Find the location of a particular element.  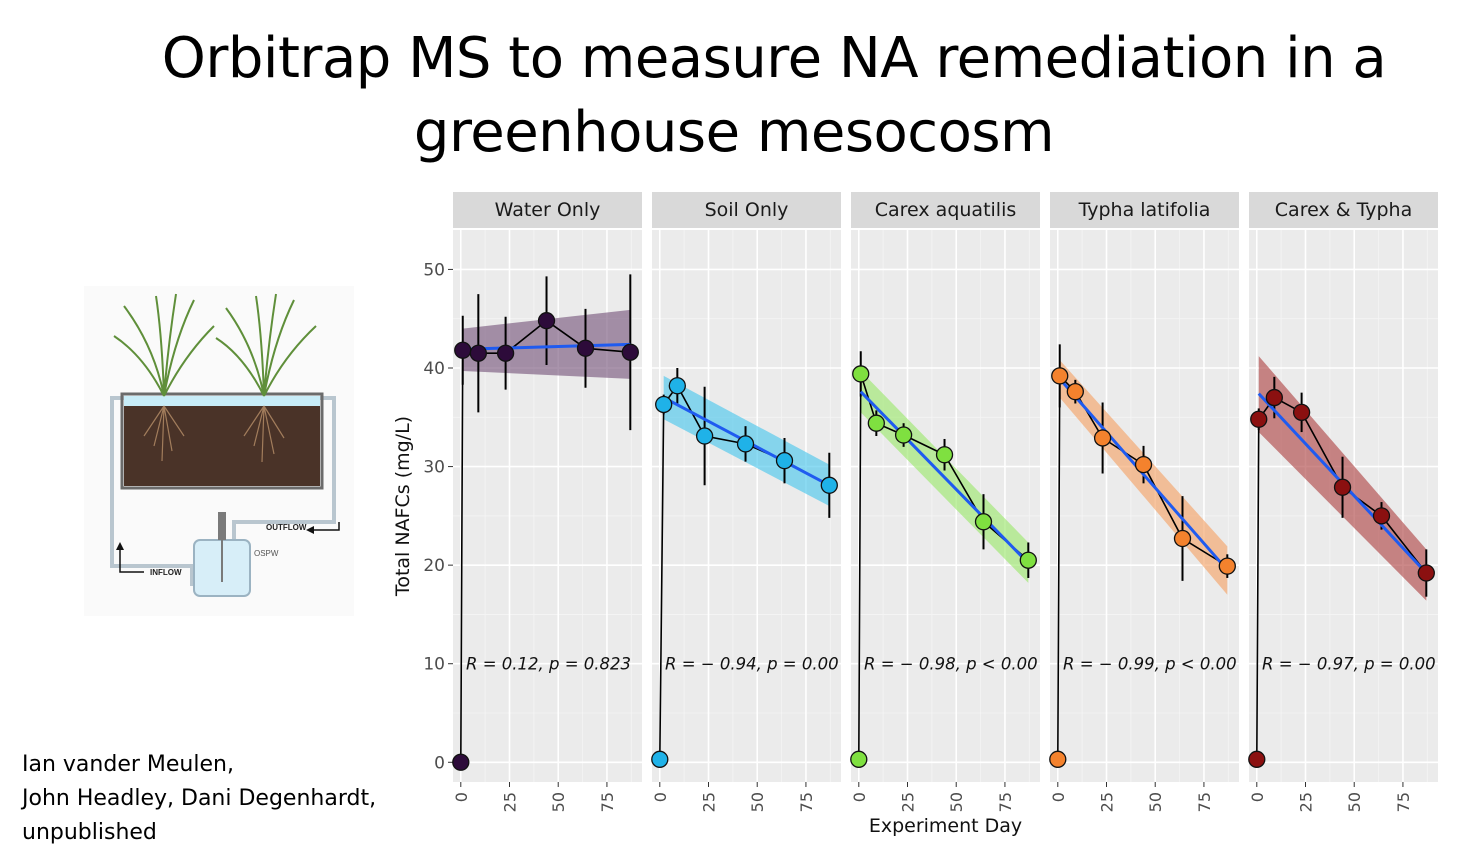

stat-annotation-group: R = − 0.99, p < 0.00 is located at coordinates (1150, 664).